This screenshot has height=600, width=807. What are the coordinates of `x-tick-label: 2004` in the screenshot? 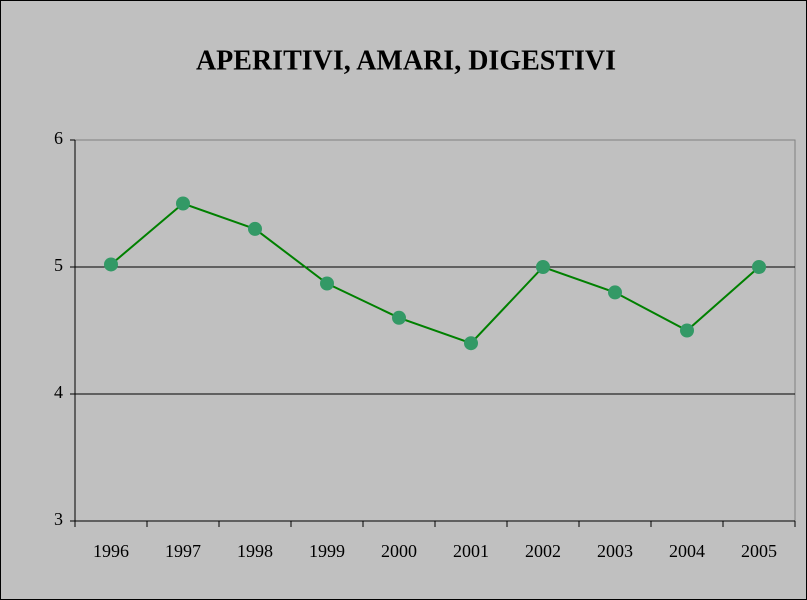 It's located at (687, 551).